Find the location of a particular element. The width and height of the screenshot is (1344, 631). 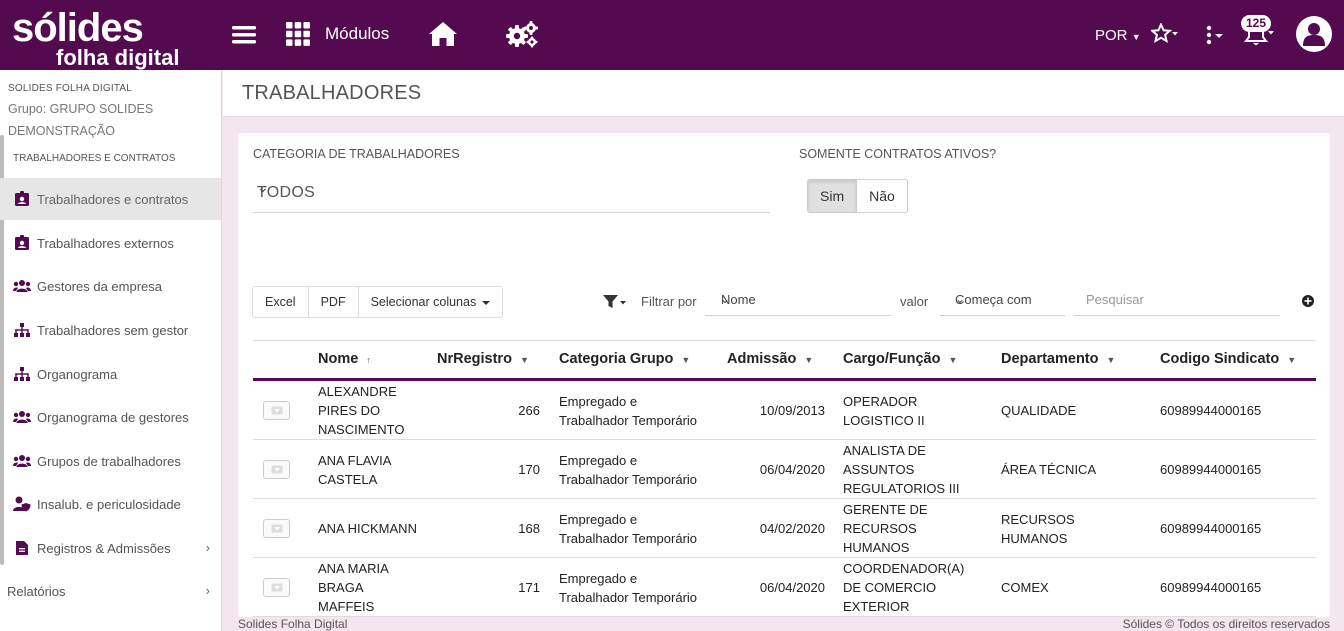

sidebar-item-gestores: Gestores da empresa is located at coordinates (110, 286).